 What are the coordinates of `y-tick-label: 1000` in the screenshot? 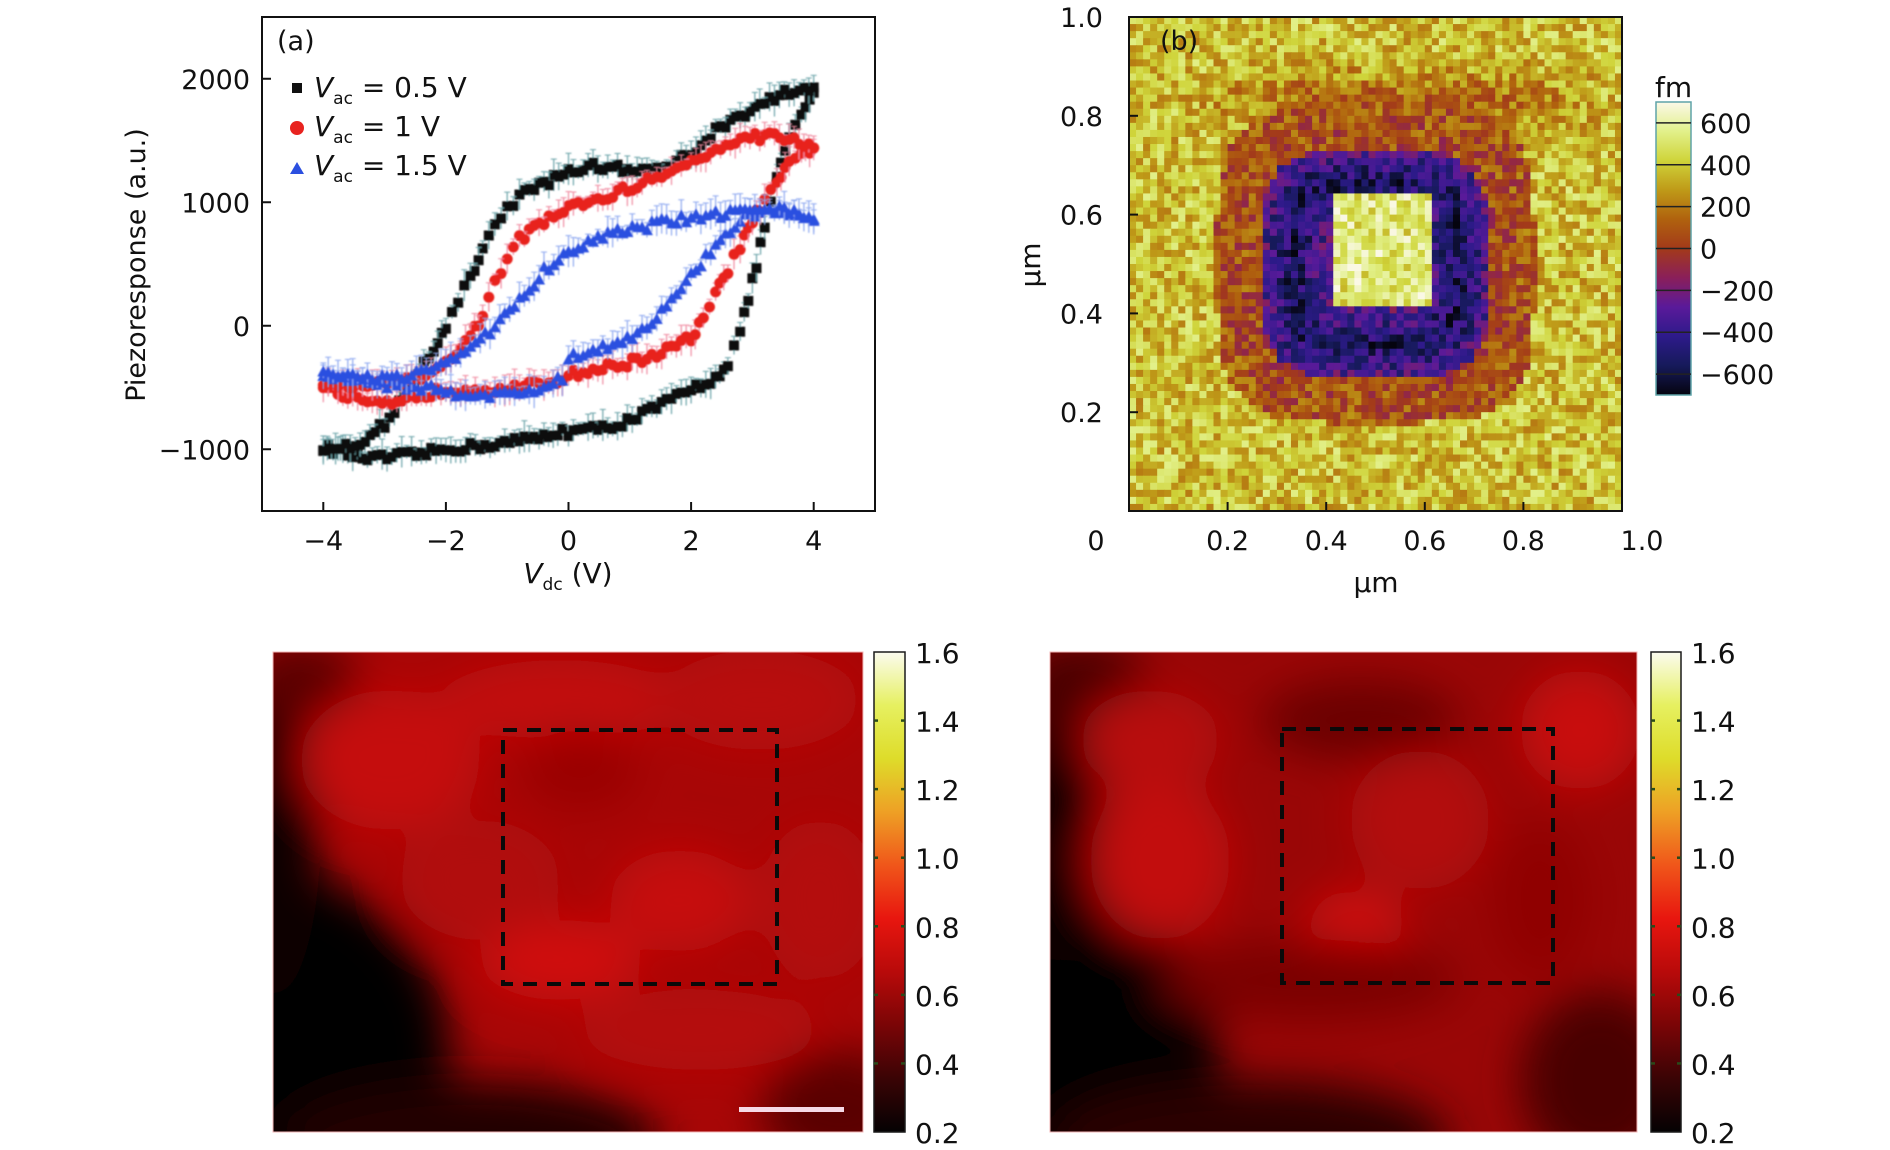 It's located at (215, 203).